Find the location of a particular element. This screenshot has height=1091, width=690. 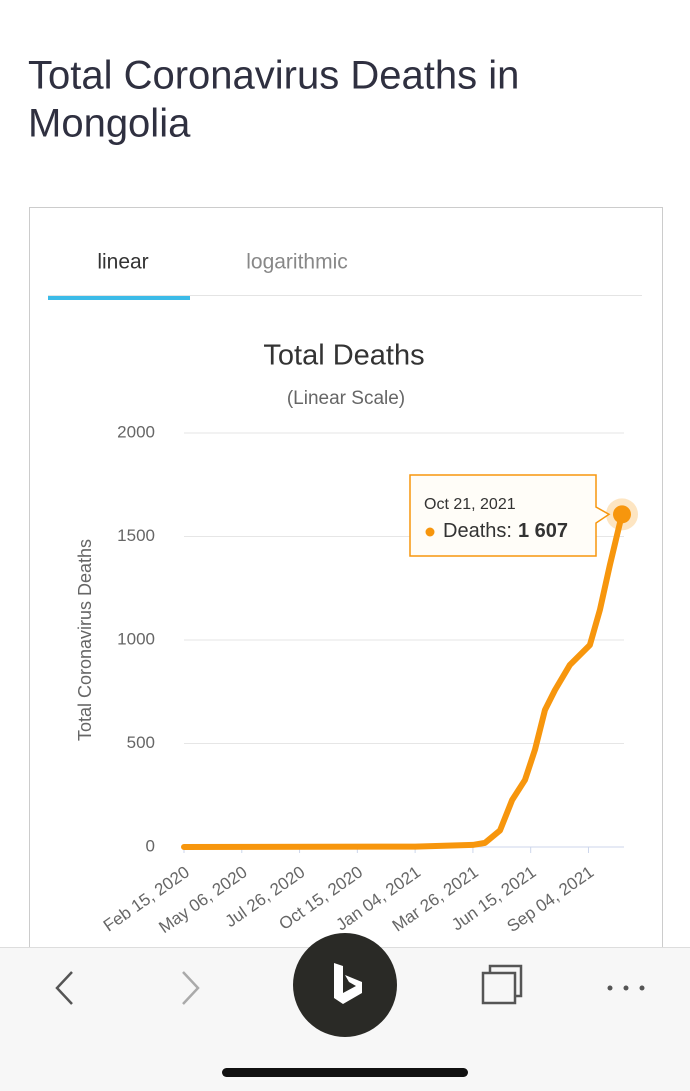

tab-logarithmic: logarithmic is located at coordinates (297, 262).